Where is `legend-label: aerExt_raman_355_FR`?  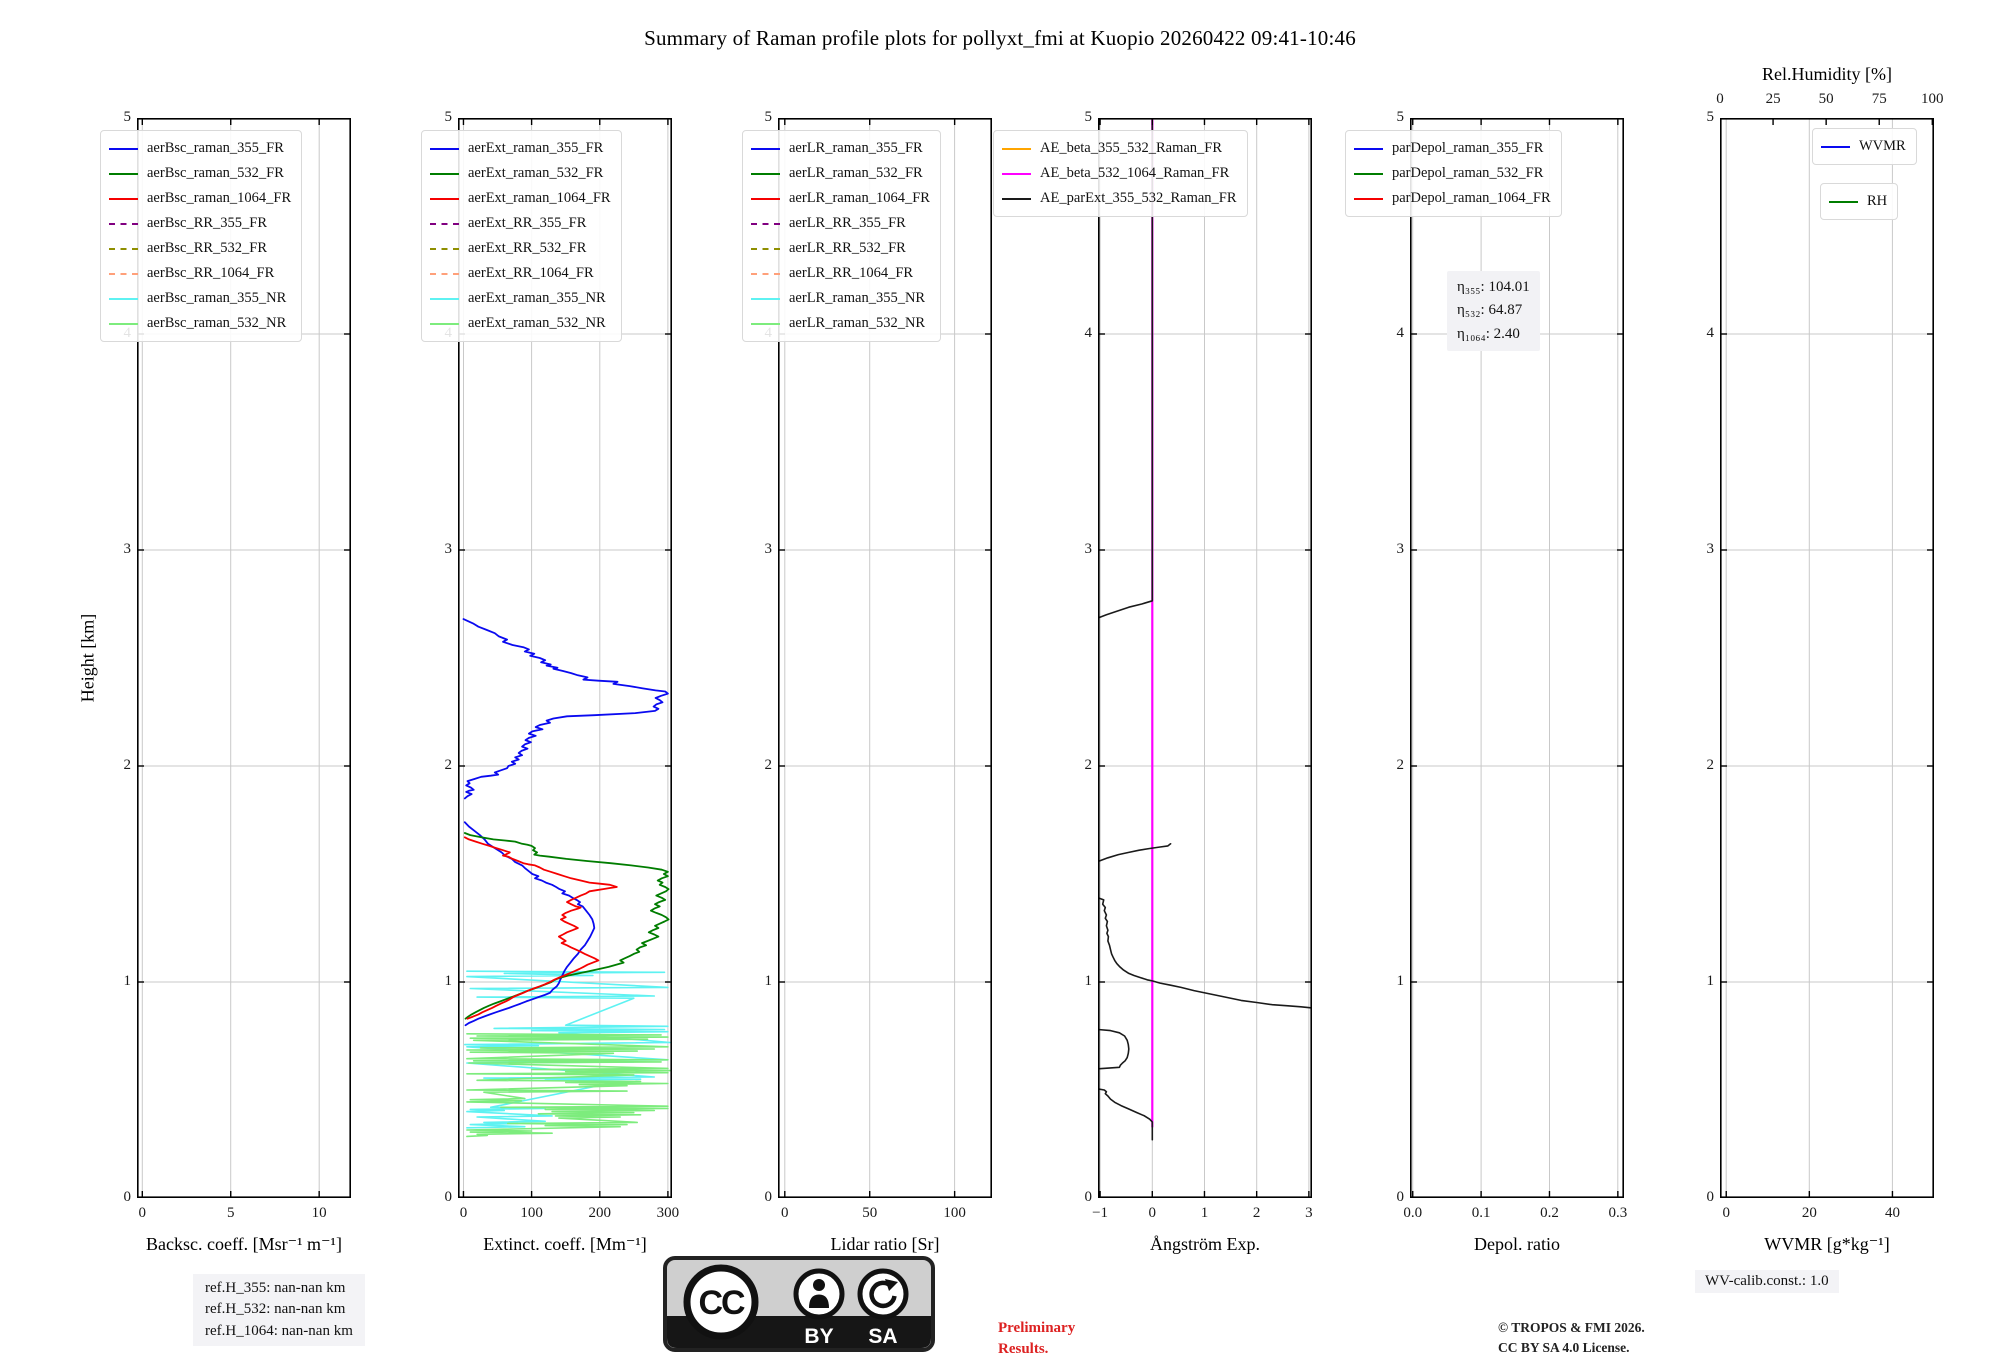
legend-label: aerExt_raman_355_FR is located at coordinates (536, 148).